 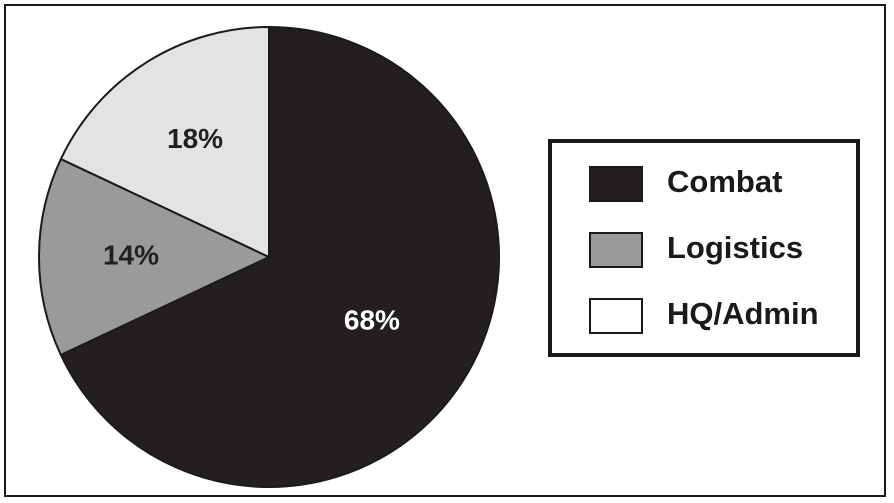 What do you see at coordinates (616, 250) in the screenshot?
I see `legend-swatch-logistics` at bounding box center [616, 250].